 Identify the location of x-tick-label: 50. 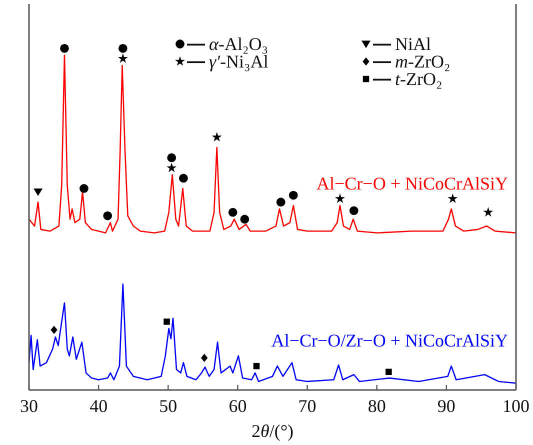
(168, 406).